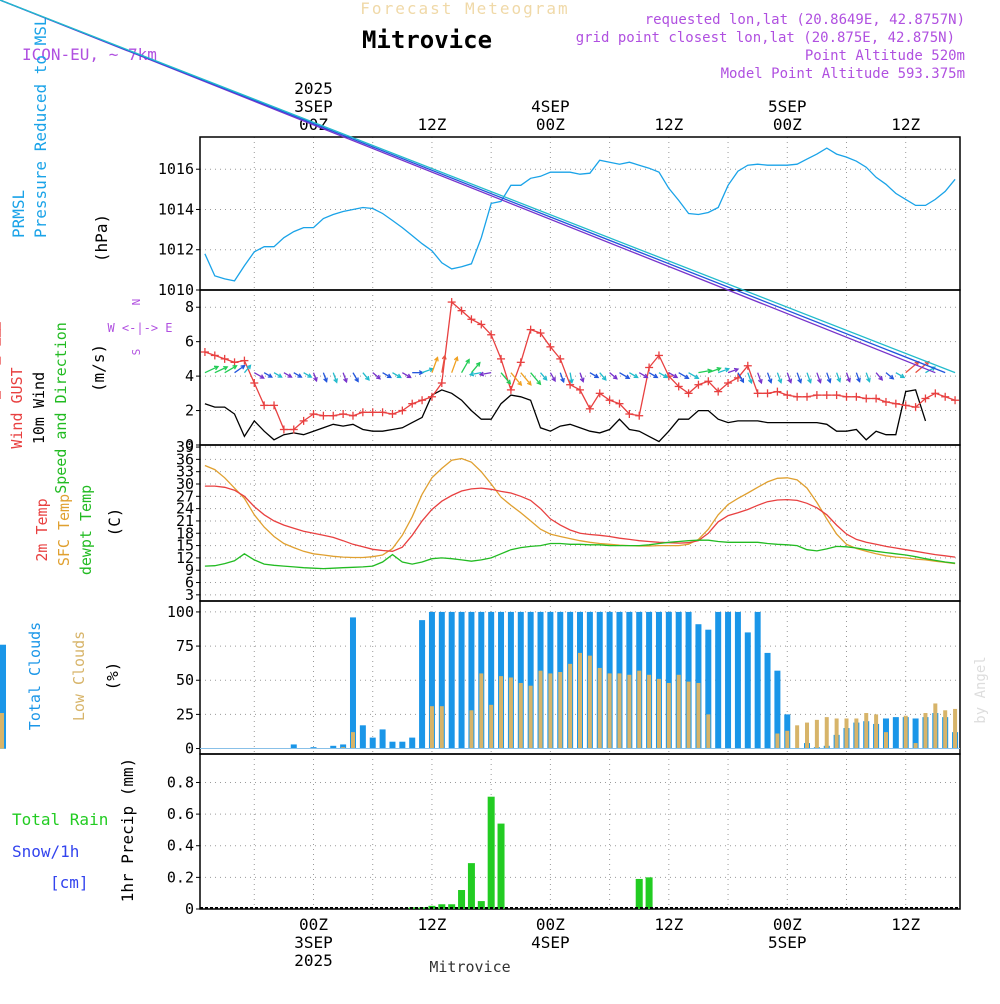 The height and width of the screenshot is (1004, 1000). Describe the element at coordinates (29, 127) in the screenshot. I see `pressure-title: PRMSL Pressure Reduced to MSL` at that location.